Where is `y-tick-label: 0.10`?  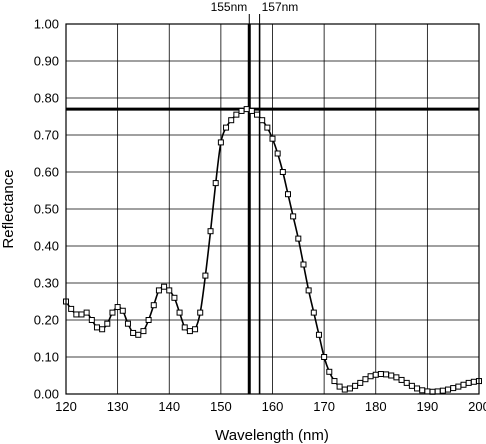 y-tick-label: 0.10 is located at coordinates (46, 357).